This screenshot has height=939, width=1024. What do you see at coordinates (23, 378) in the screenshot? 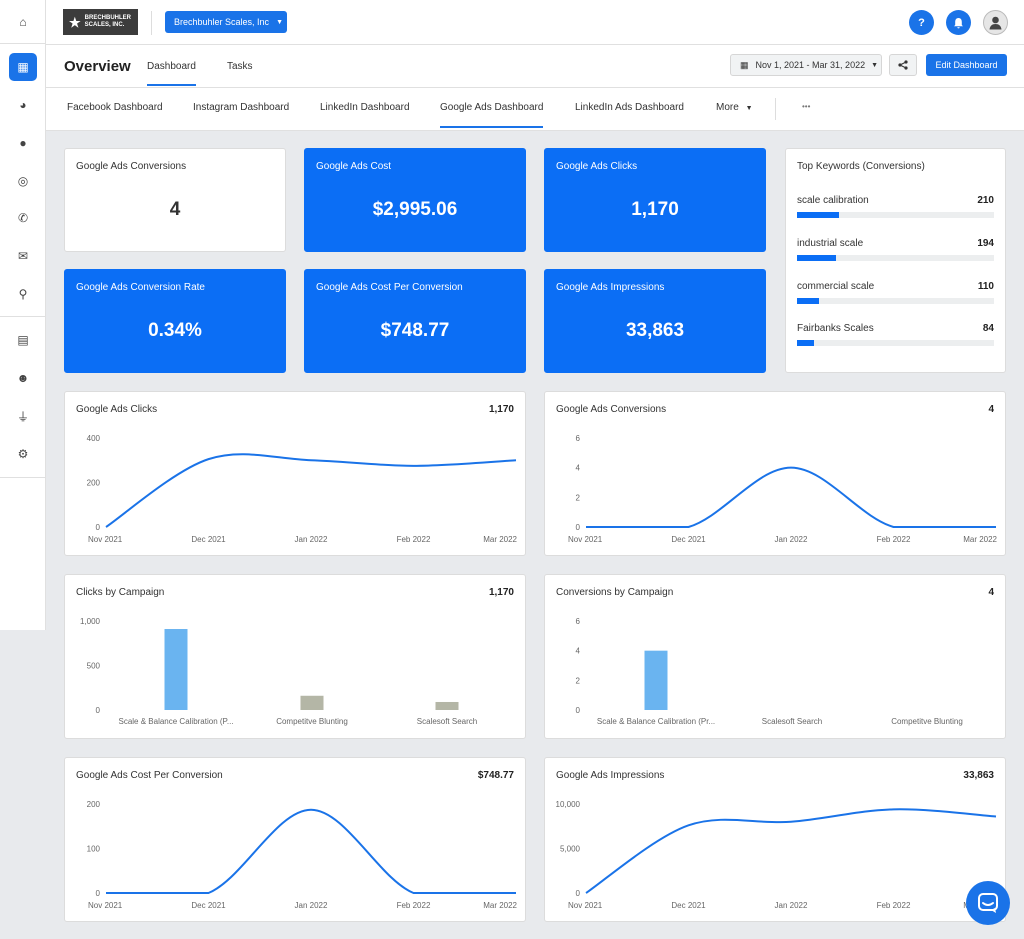
I see `user-icon: ☻` at bounding box center [23, 378].